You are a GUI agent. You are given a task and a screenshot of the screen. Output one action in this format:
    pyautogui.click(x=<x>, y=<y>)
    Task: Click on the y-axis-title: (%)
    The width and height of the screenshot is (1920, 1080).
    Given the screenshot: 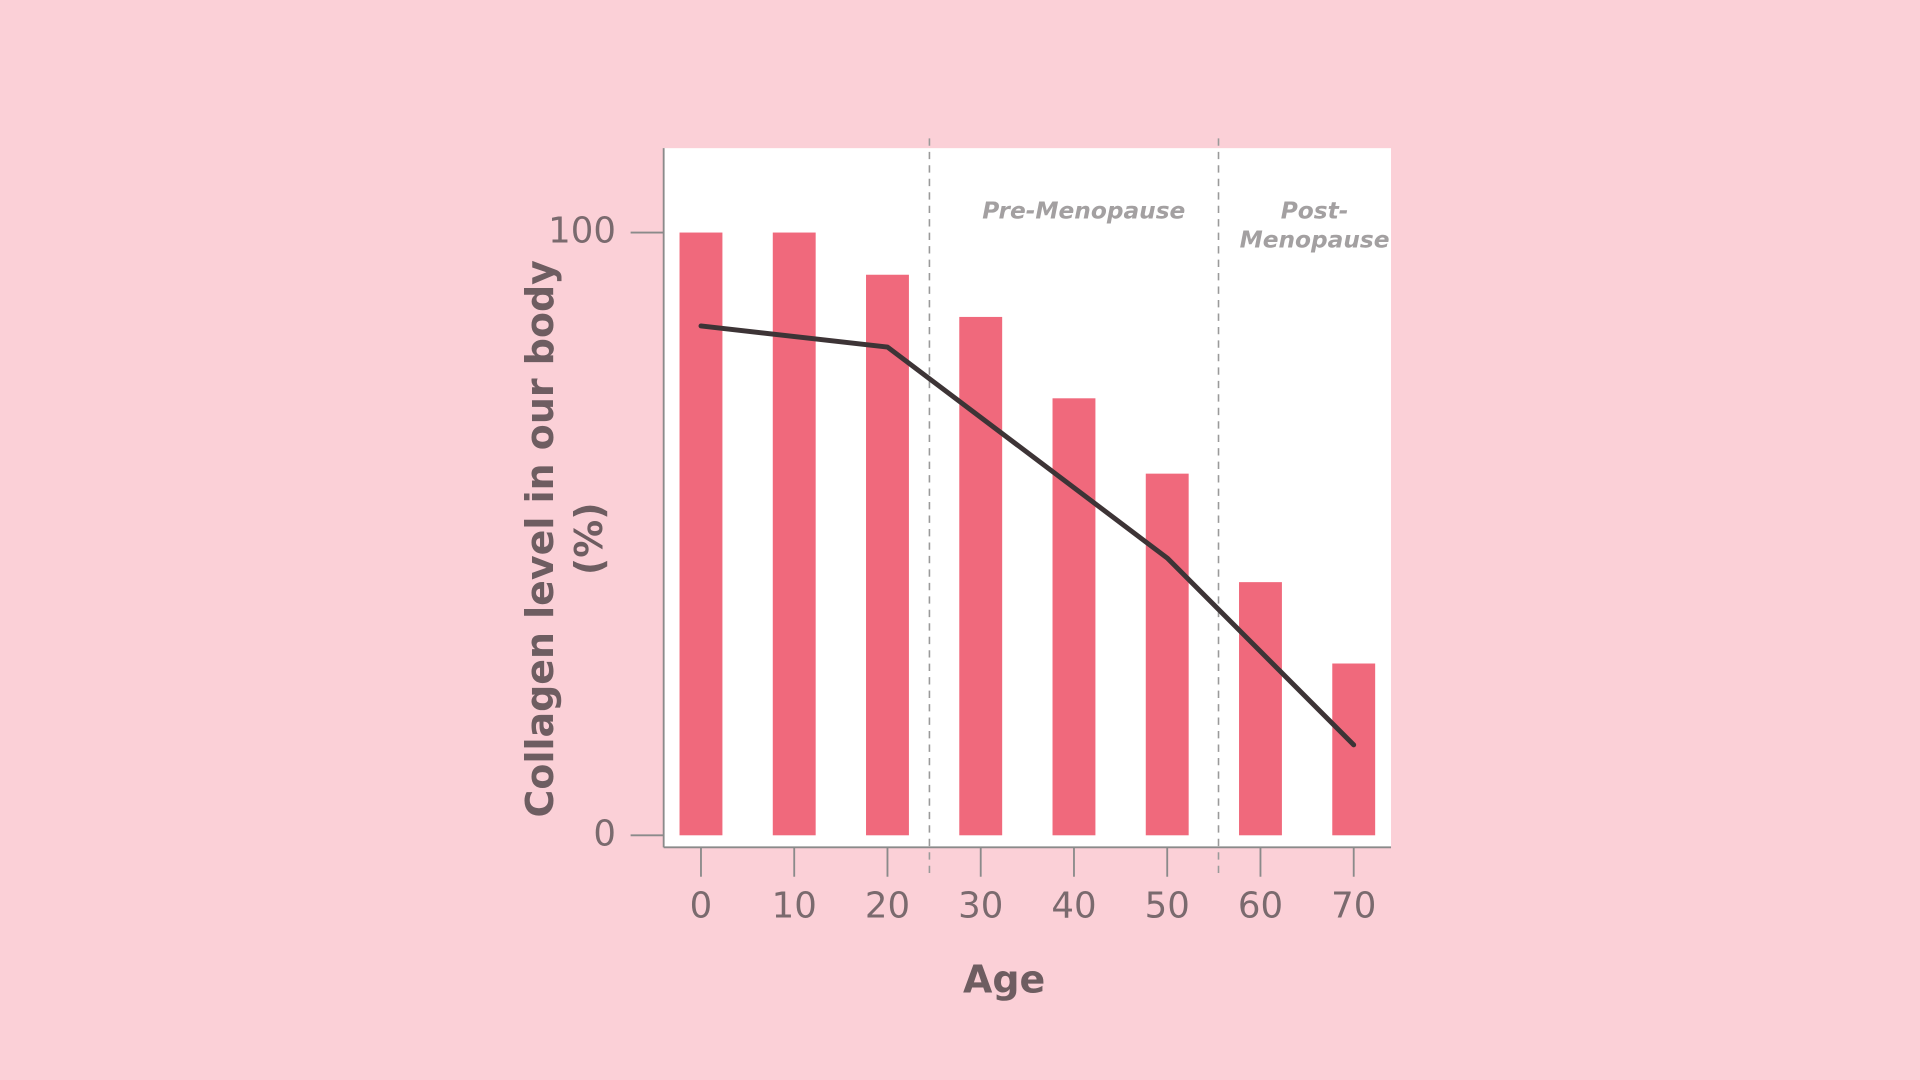 What is the action you would take?
    pyautogui.click(x=589, y=538)
    